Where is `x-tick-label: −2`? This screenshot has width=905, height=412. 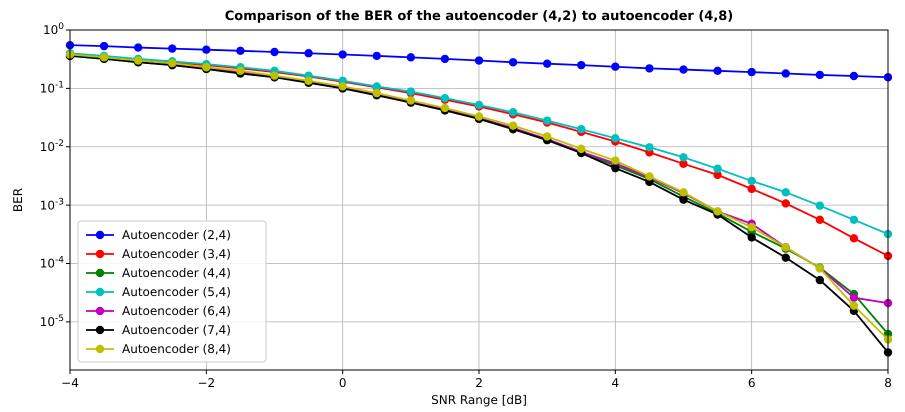
x-tick-label: −2 is located at coordinates (206, 383).